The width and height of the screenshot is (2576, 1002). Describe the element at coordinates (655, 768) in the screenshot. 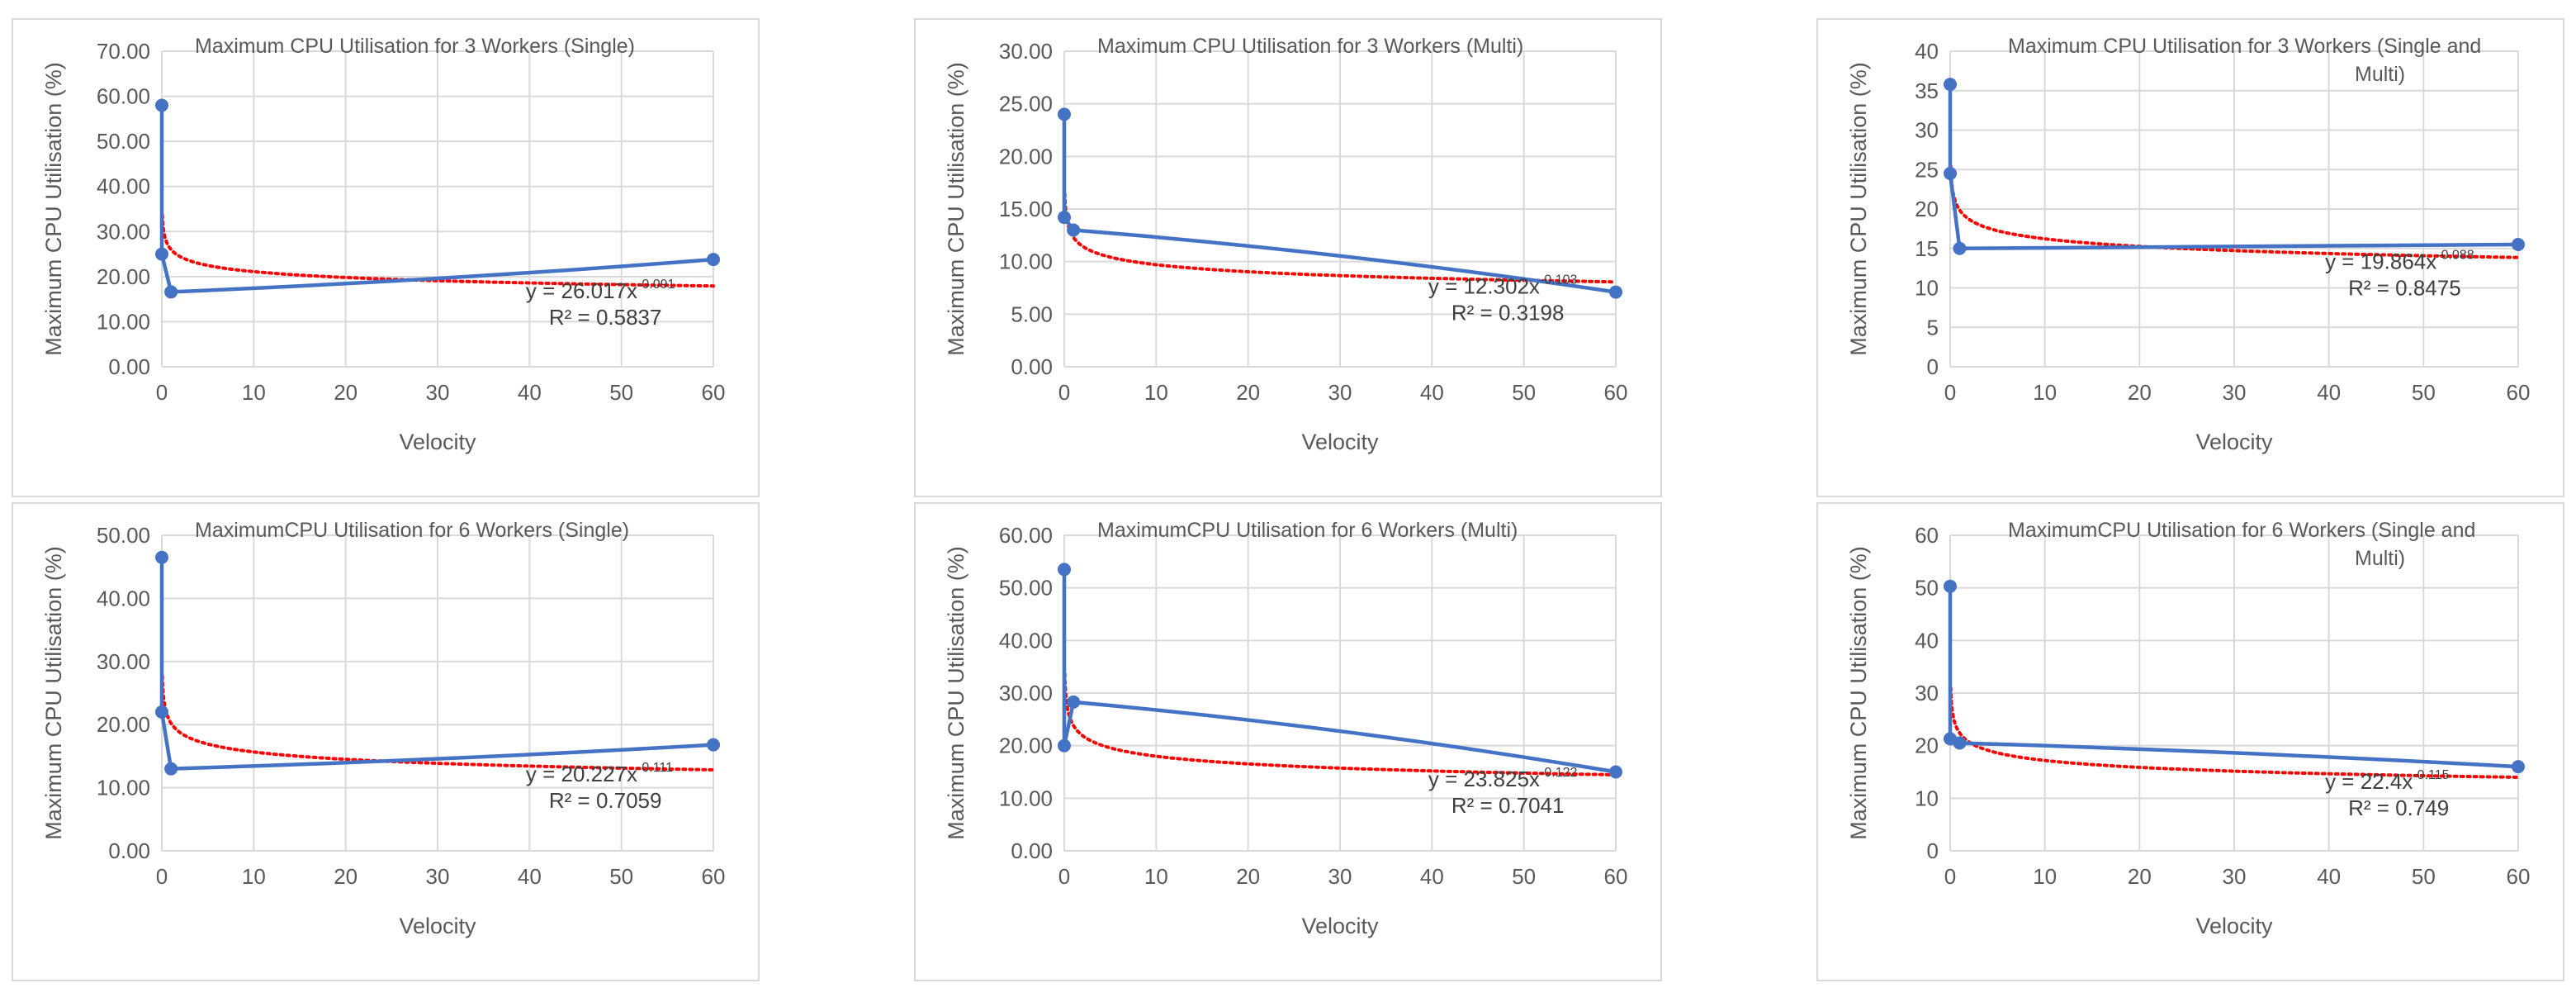

I see `trendline-equation-exponent: -0.111` at that location.